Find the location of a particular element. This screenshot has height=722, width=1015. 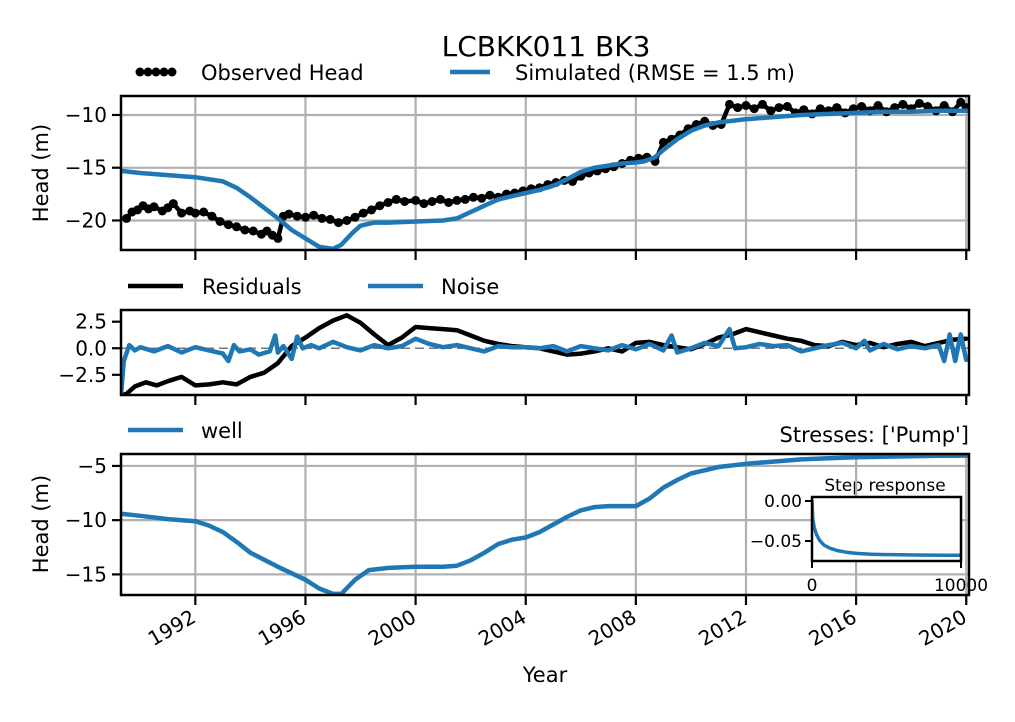

inset-frame is located at coordinates (886, 529).